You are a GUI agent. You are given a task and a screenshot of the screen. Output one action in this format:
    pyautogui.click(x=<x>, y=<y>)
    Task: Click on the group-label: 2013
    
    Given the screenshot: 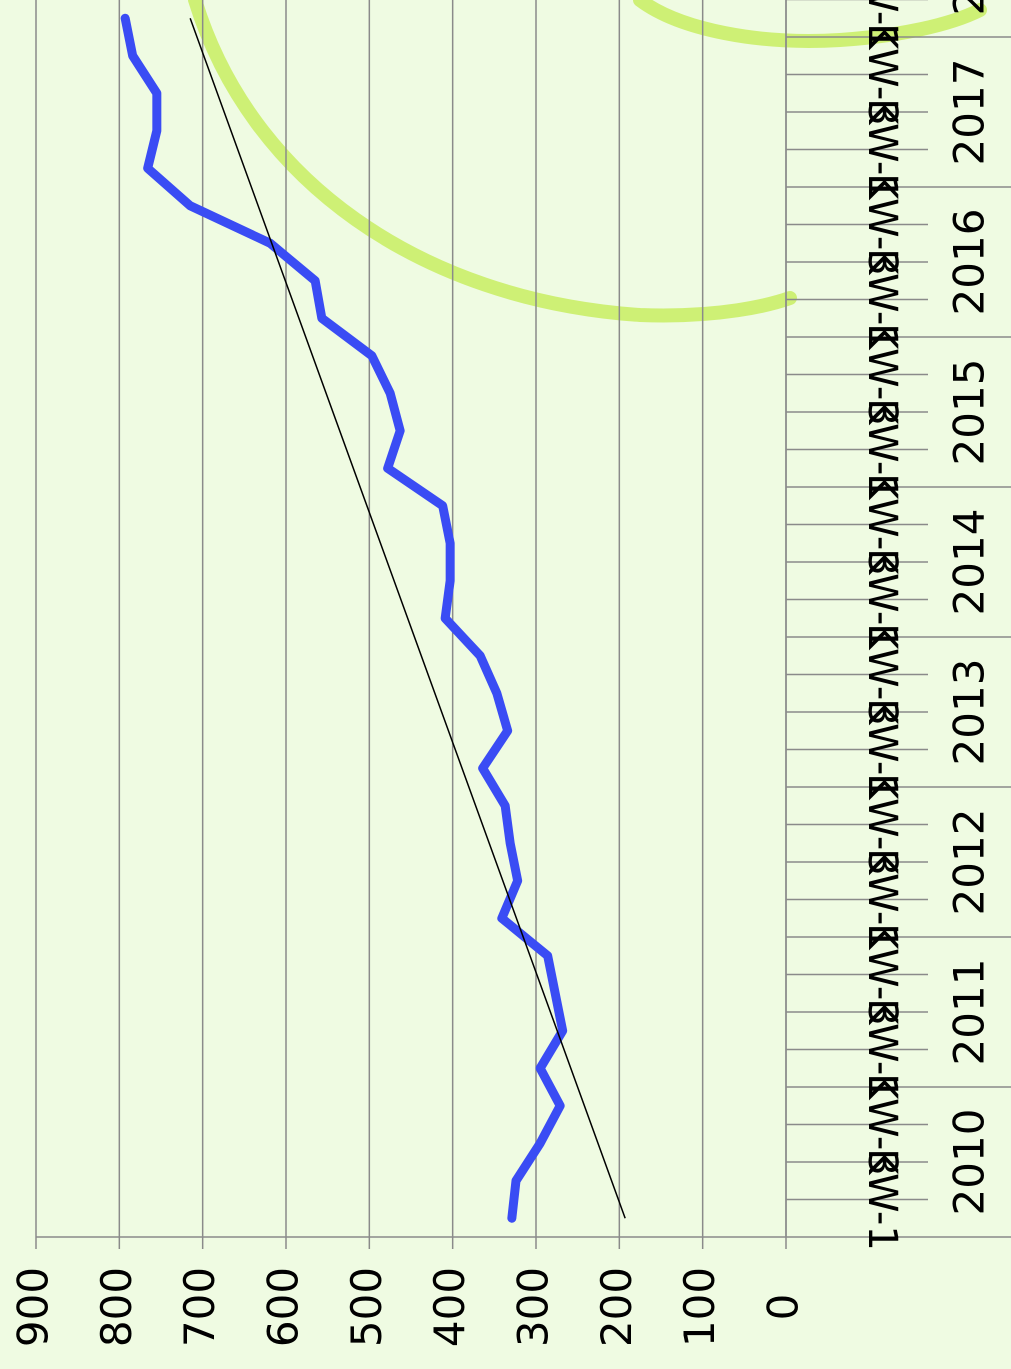 What is the action you would take?
    pyautogui.click(x=969, y=712)
    